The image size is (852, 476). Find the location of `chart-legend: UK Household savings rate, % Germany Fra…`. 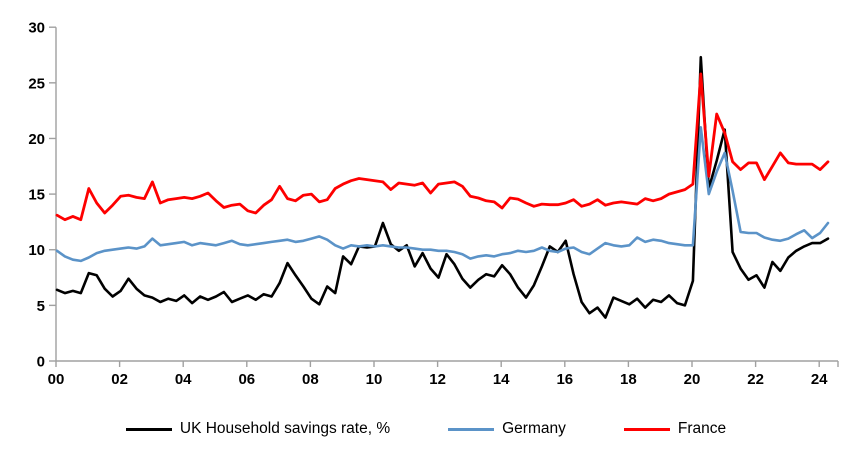

chart-legend: UK Household savings rate, % Germany Fra… is located at coordinates (426, 429).